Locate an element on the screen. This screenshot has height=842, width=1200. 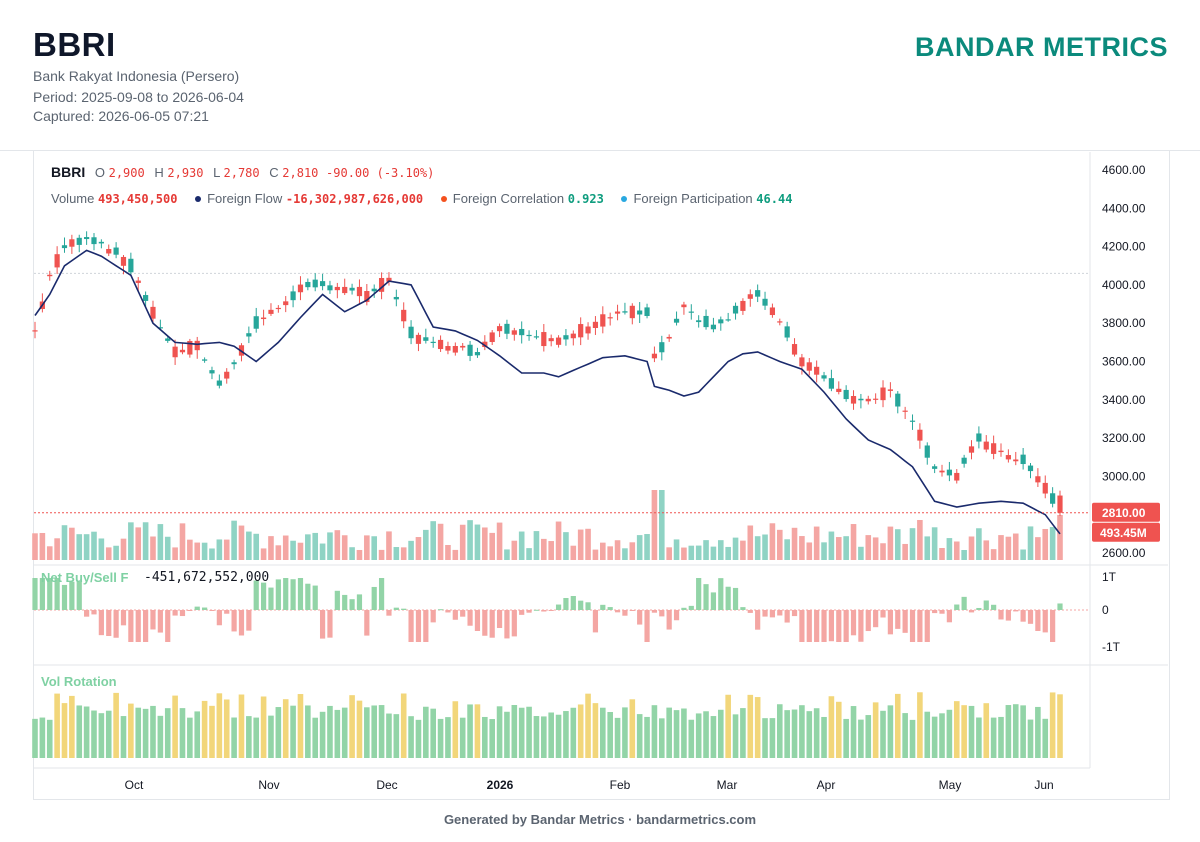
time-tick-label: Jun is located at coordinates (1043, 785).